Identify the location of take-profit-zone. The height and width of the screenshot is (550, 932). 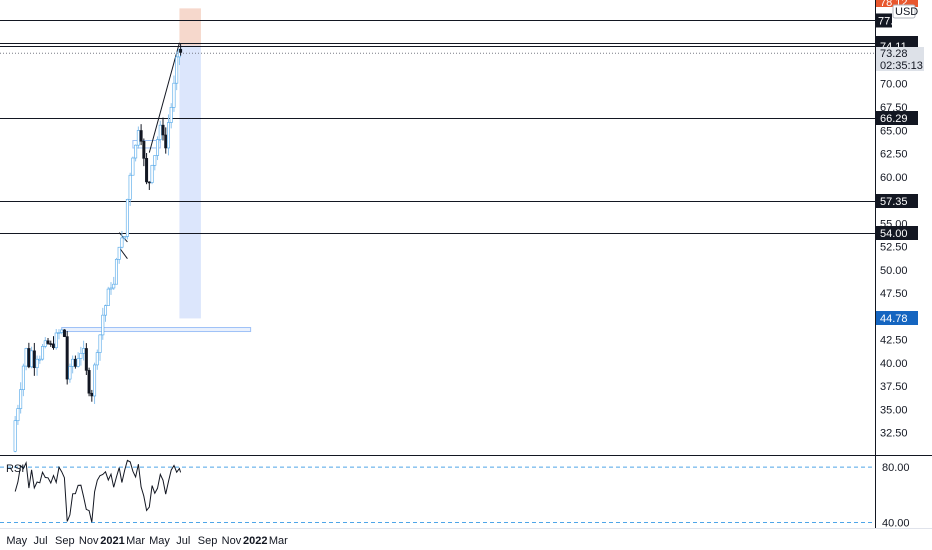
(190, 182).